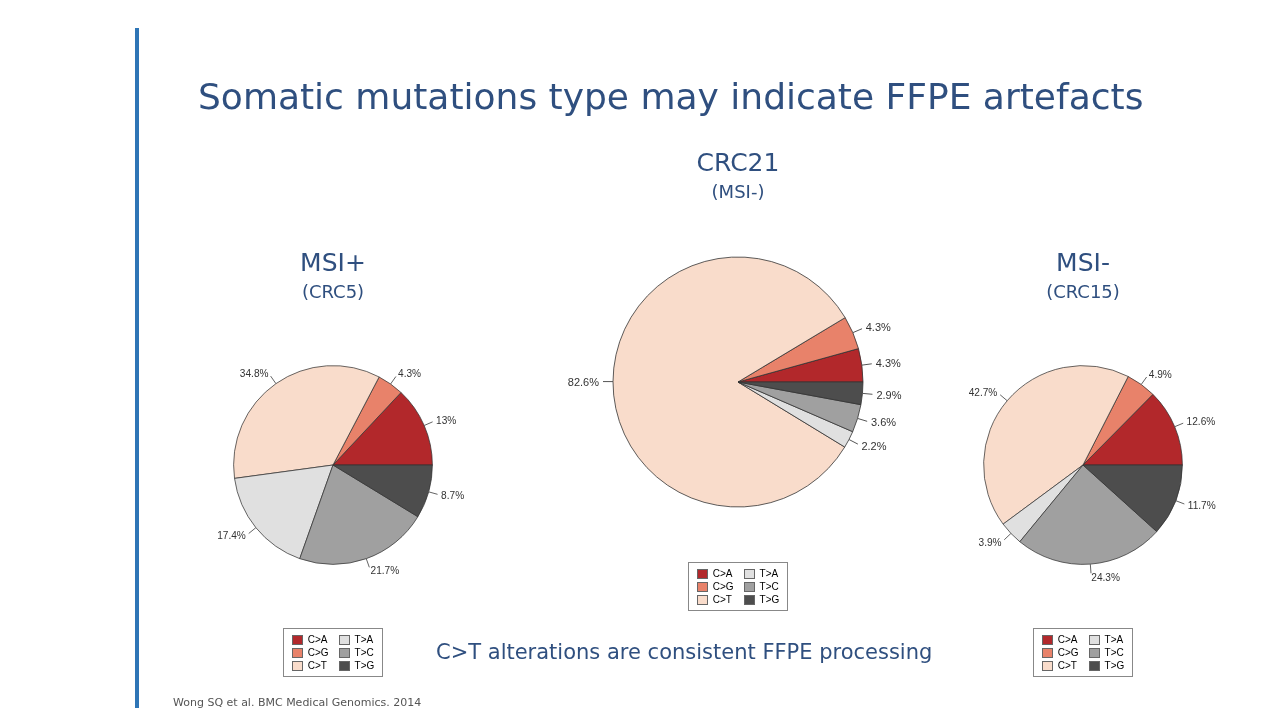  Describe the element at coordinates (297, 702) in the screenshot. I see `text: Wong SQ et al. BMC Medical Genomics. 2014` at that location.